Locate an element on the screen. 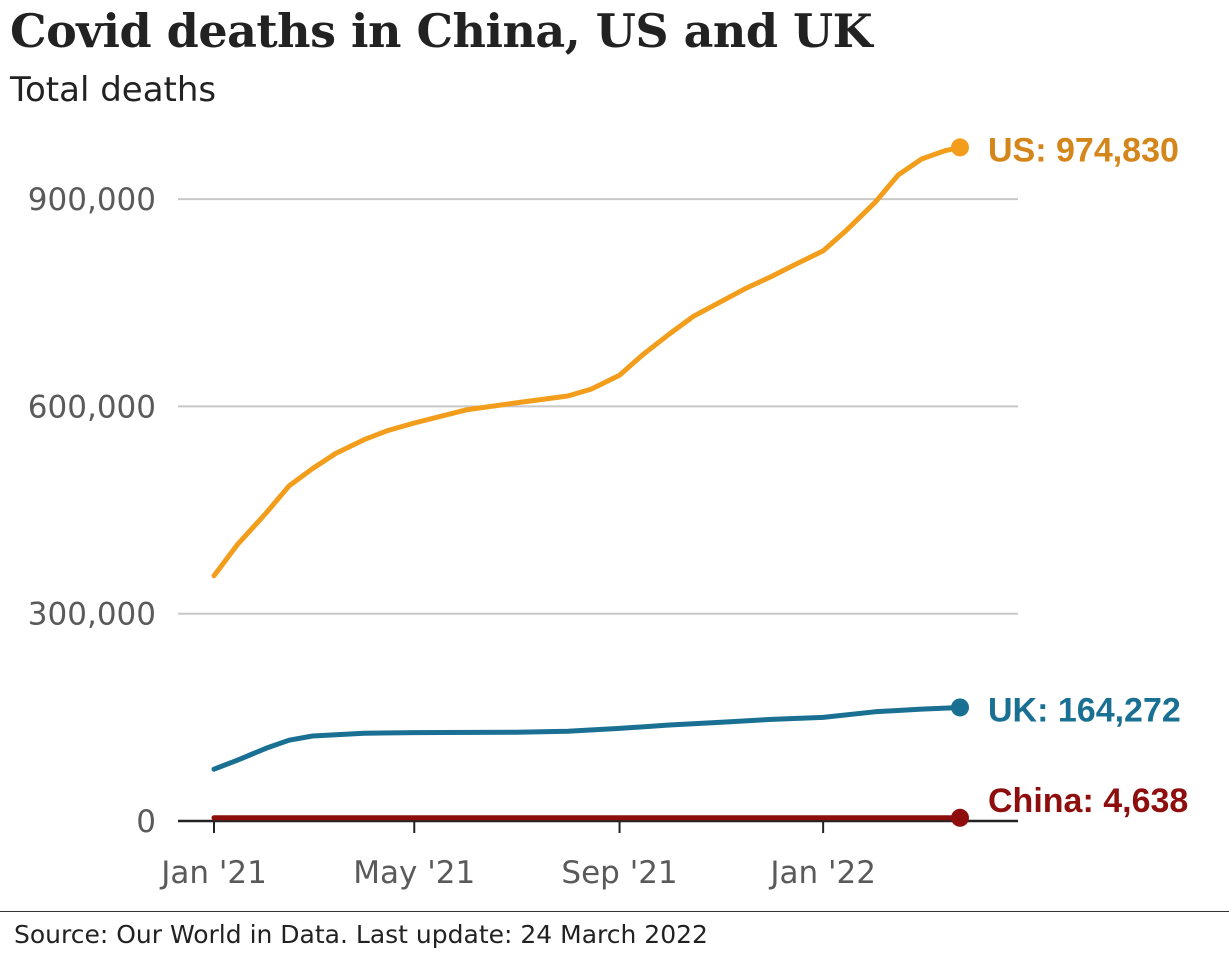 The width and height of the screenshot is (1229, 960). x-tick-label: Jan '21 is located at coordinates (213, 873).